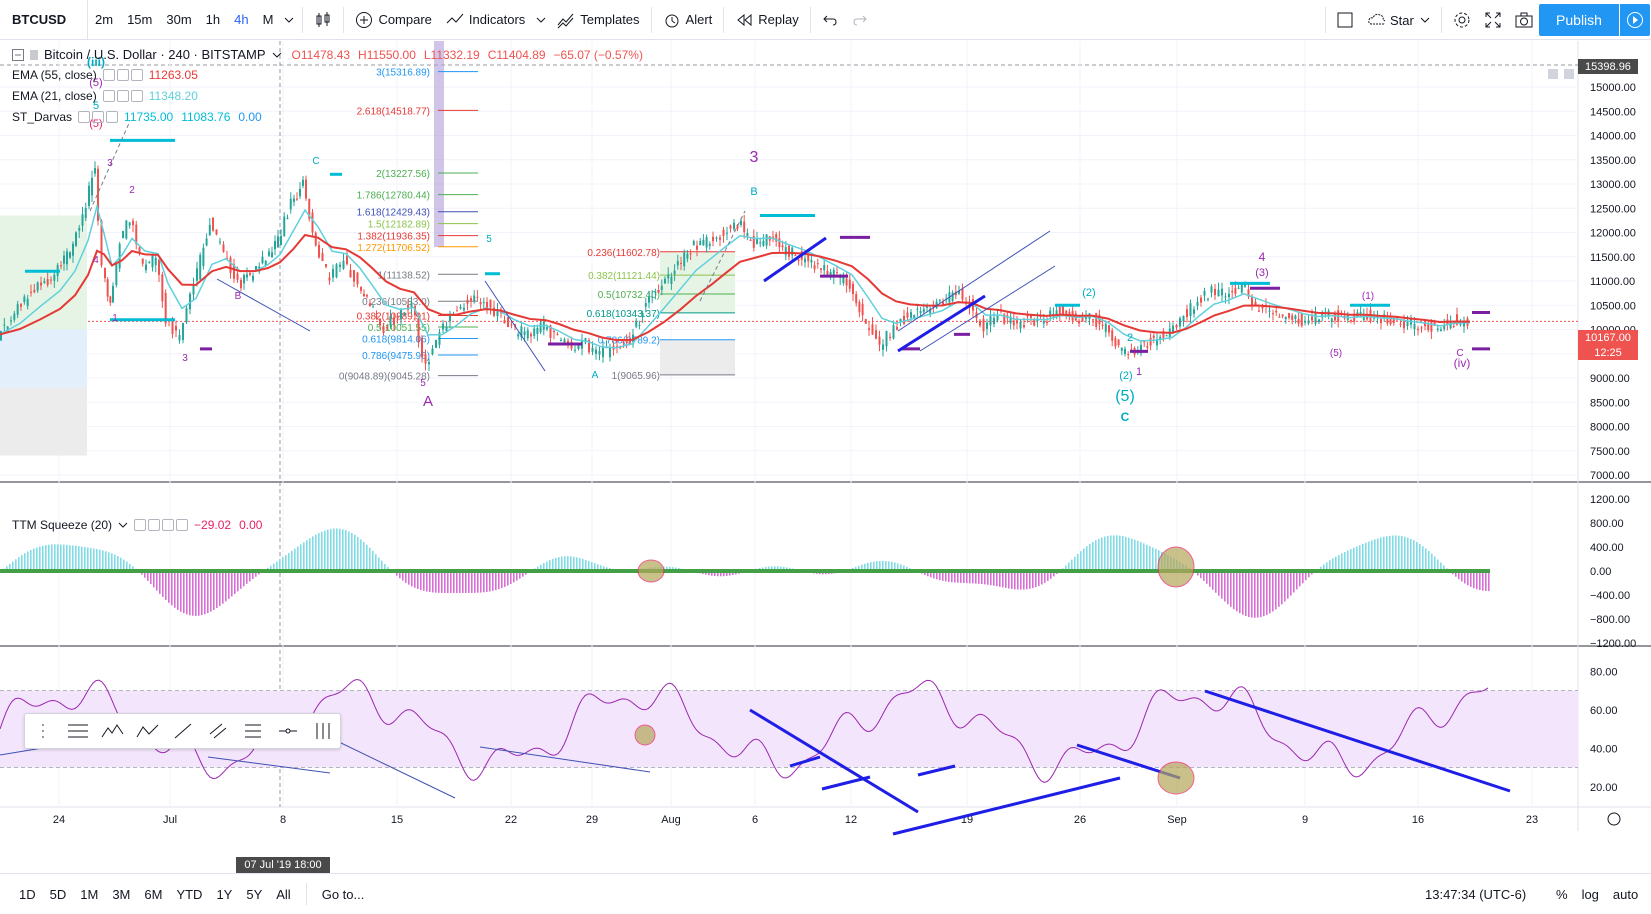 The height and width of the screenshot is (914, 1651). What do you see at coordinates (860, 20) in the screenshot?
I see `redo-button` at bounding box center [860, 20].